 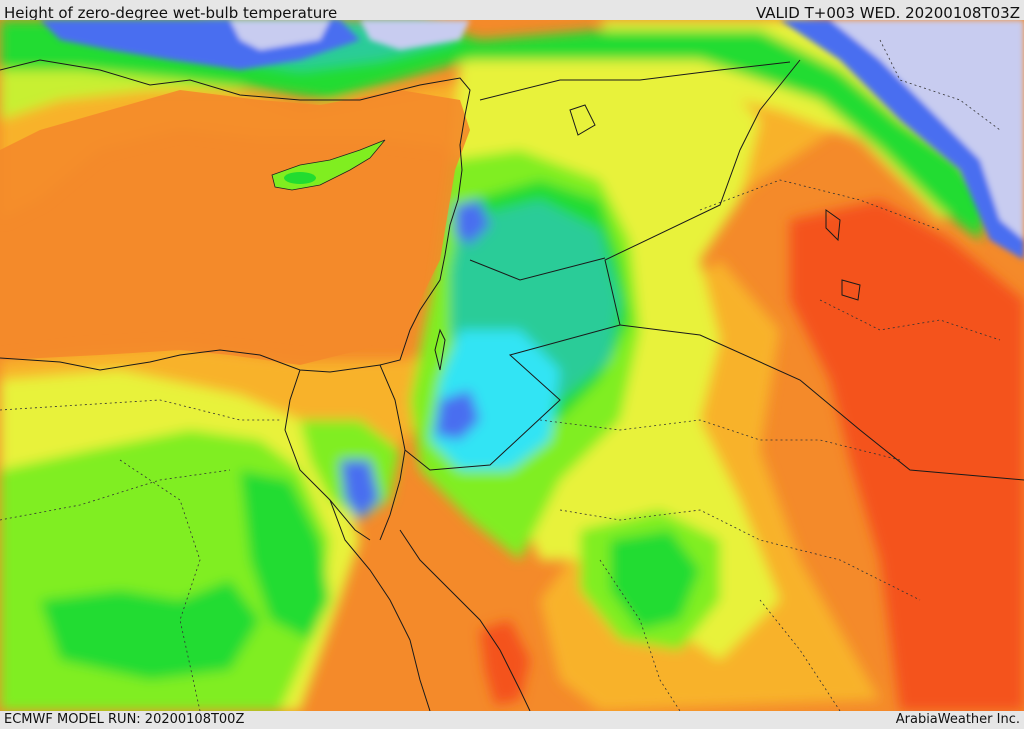 I want to click on red-sea-east, so click(x=465, y=620).